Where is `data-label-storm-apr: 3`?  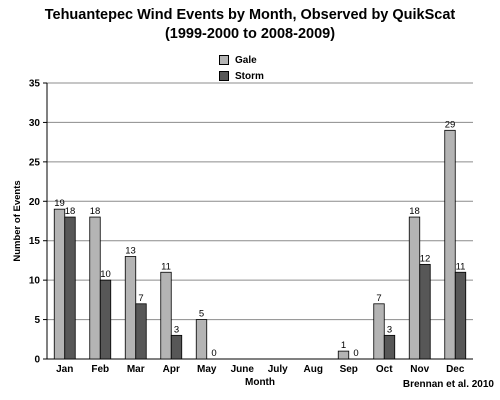
data-label-storm-apr: 3 is located at coordinates (176, 329).